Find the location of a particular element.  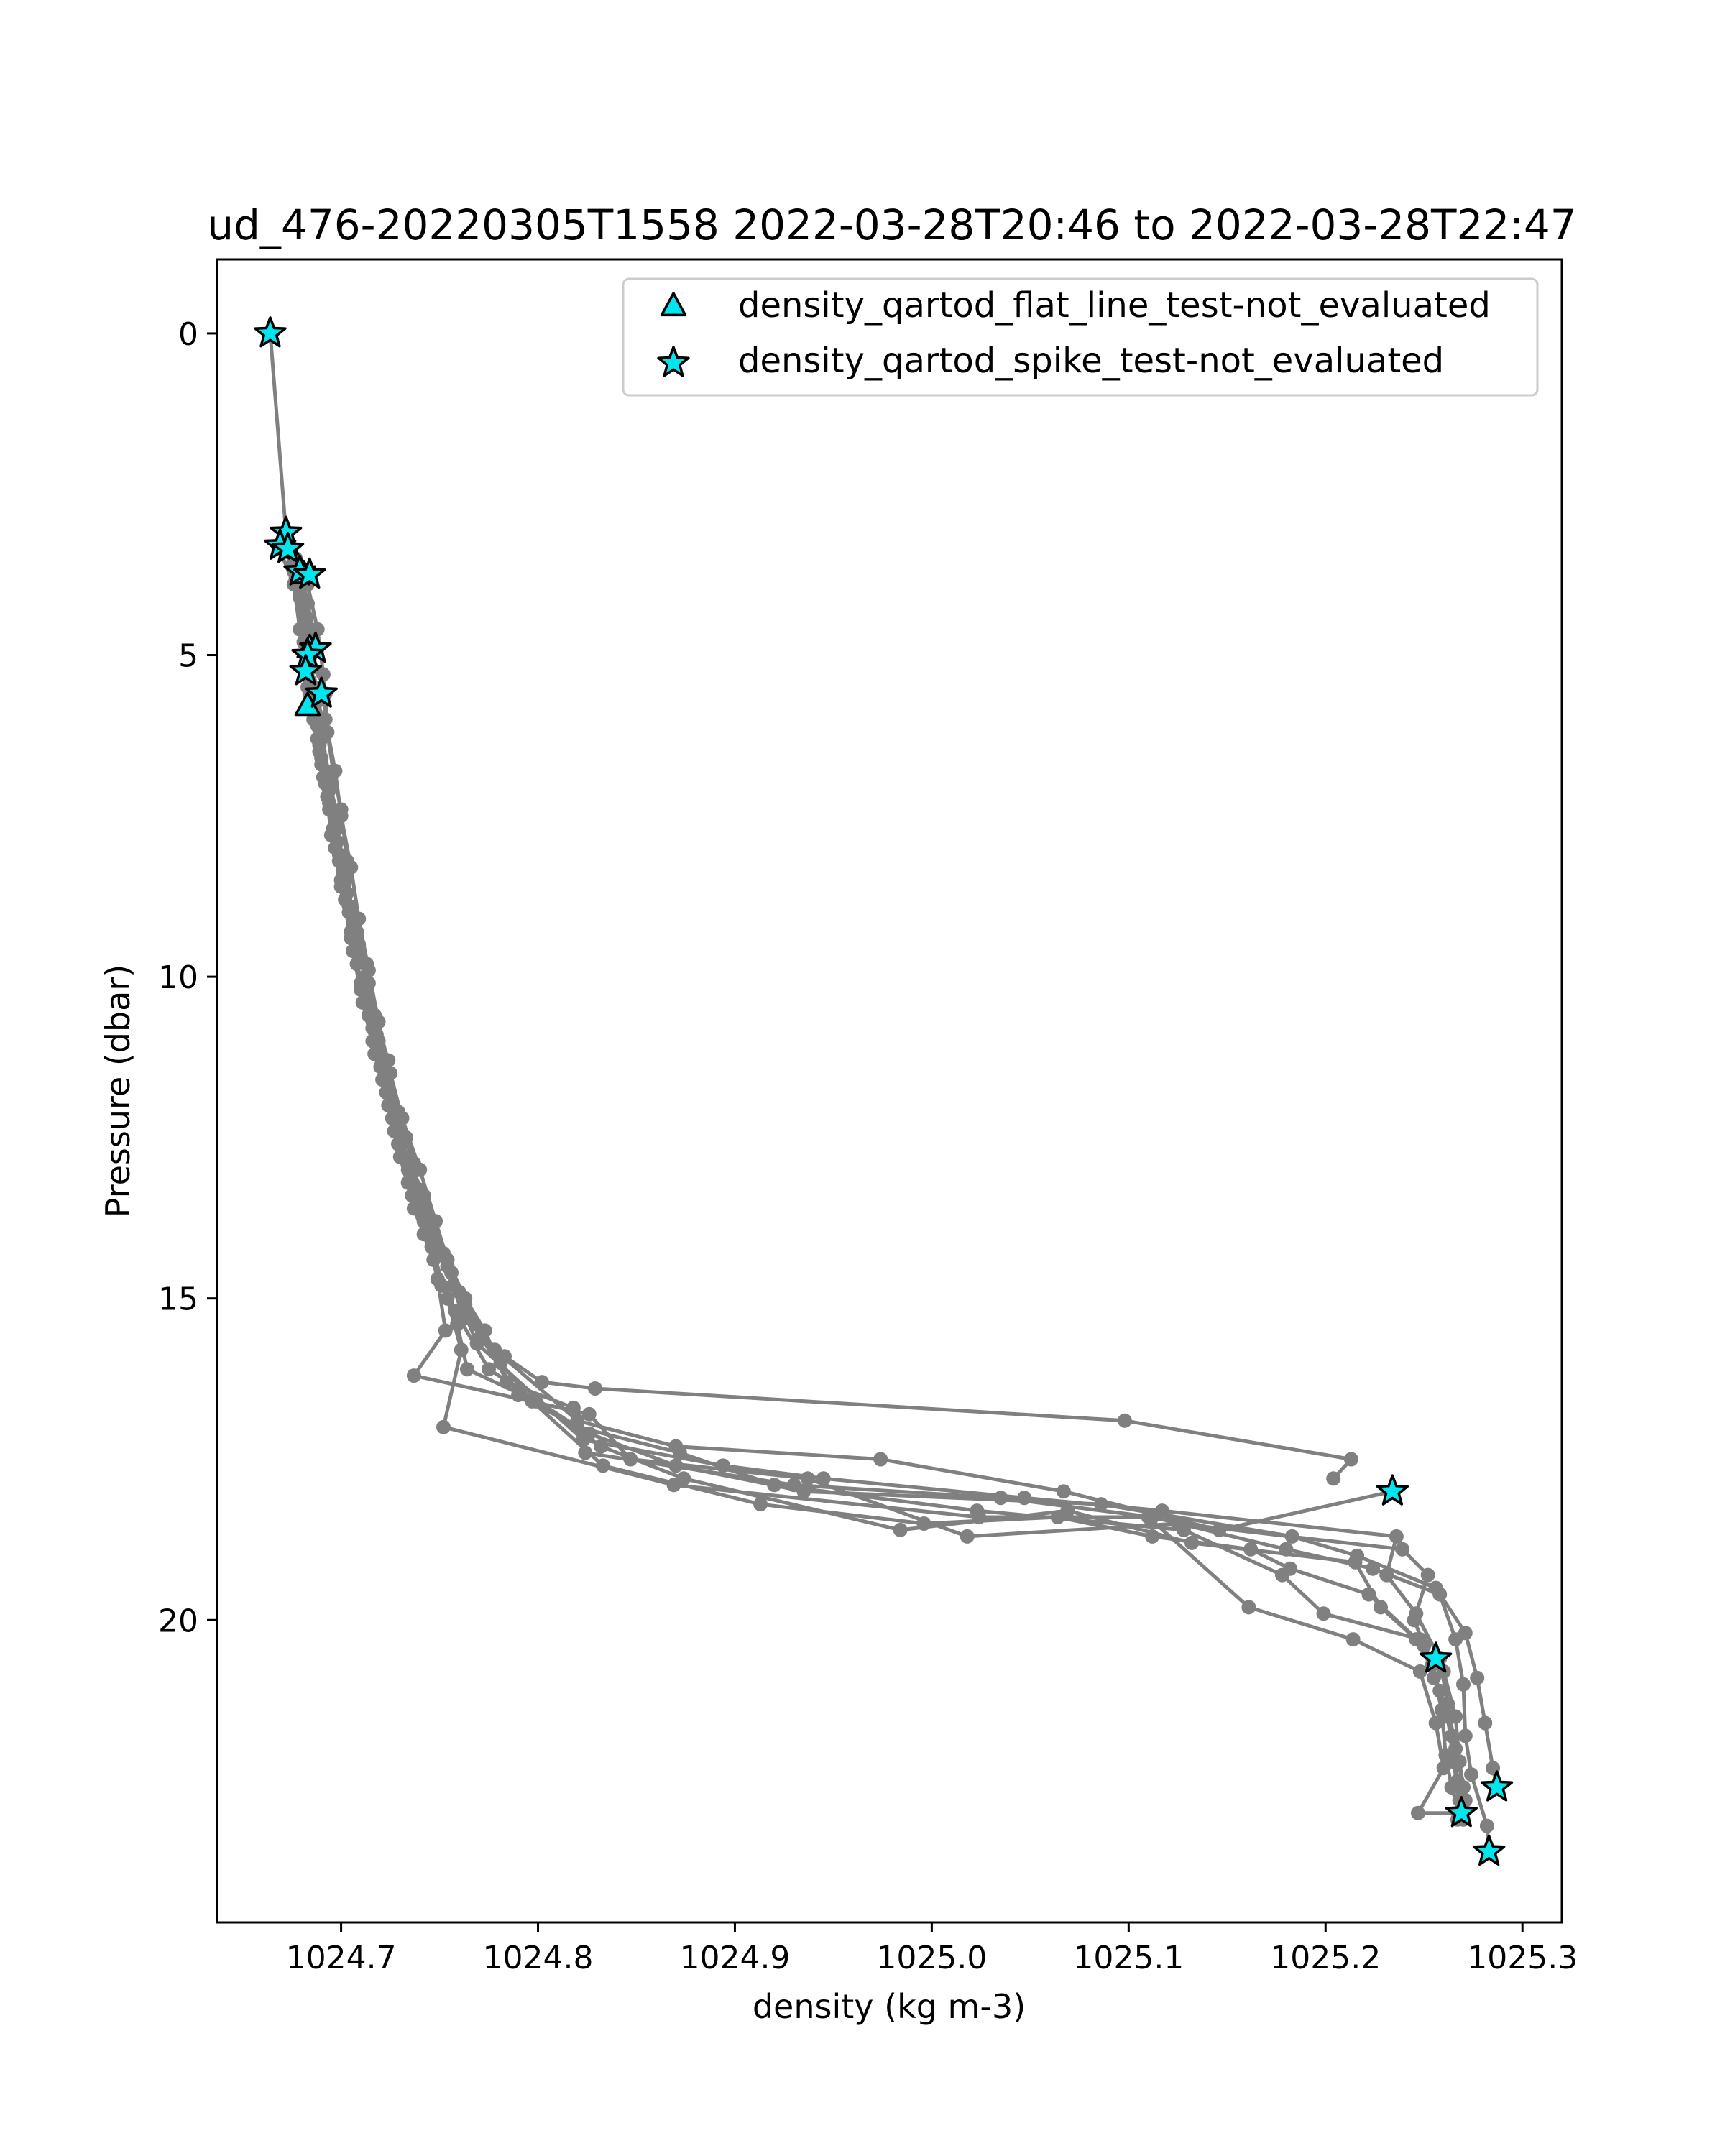

x-tick-label: 1024.8 is located at coordinates (538, 1958).